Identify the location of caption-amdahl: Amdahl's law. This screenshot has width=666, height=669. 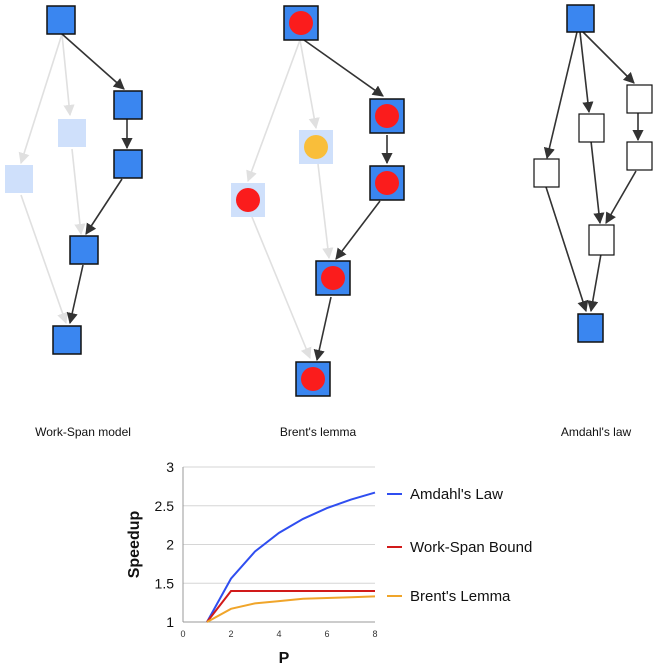
(596, 432).